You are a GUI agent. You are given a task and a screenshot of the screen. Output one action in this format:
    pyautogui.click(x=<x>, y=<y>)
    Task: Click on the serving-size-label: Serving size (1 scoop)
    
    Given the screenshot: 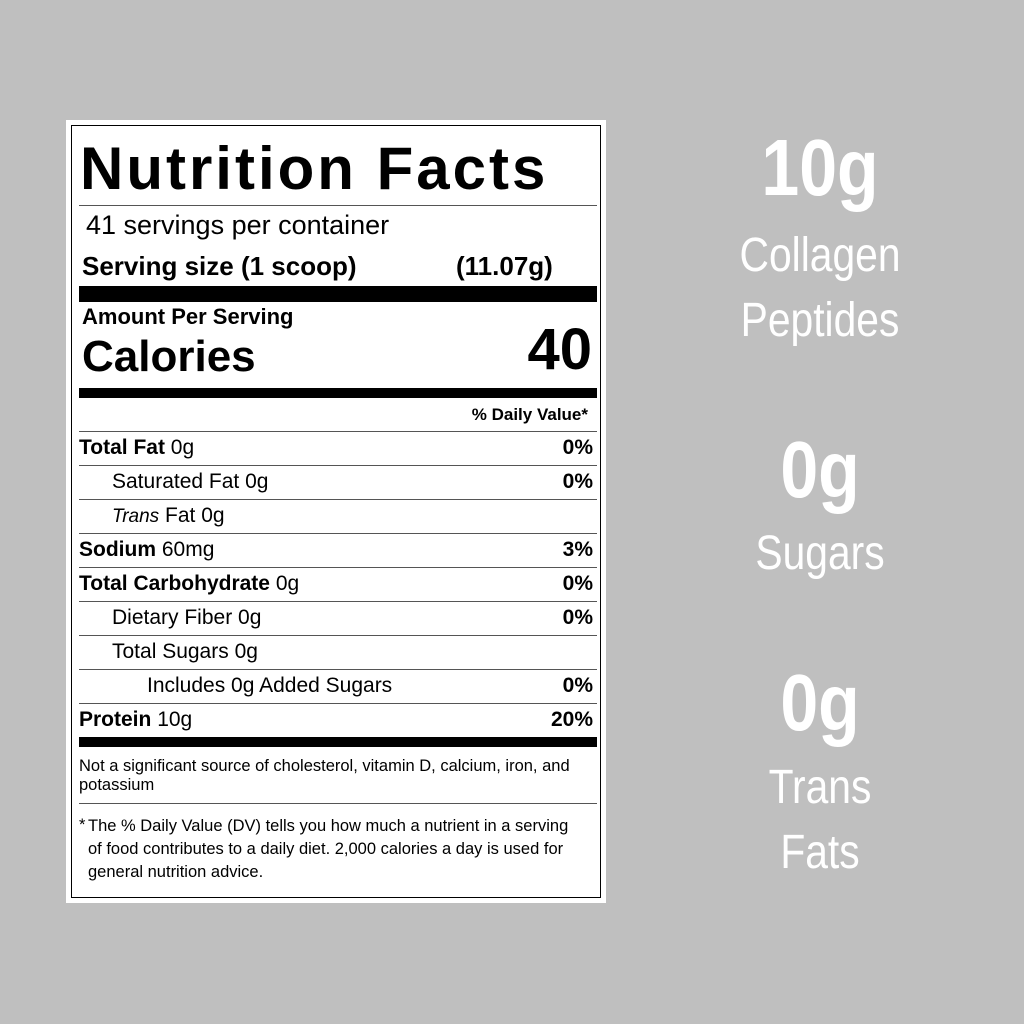 What is the action you would take?
    pyautogui.click(x=219, y=266)
    